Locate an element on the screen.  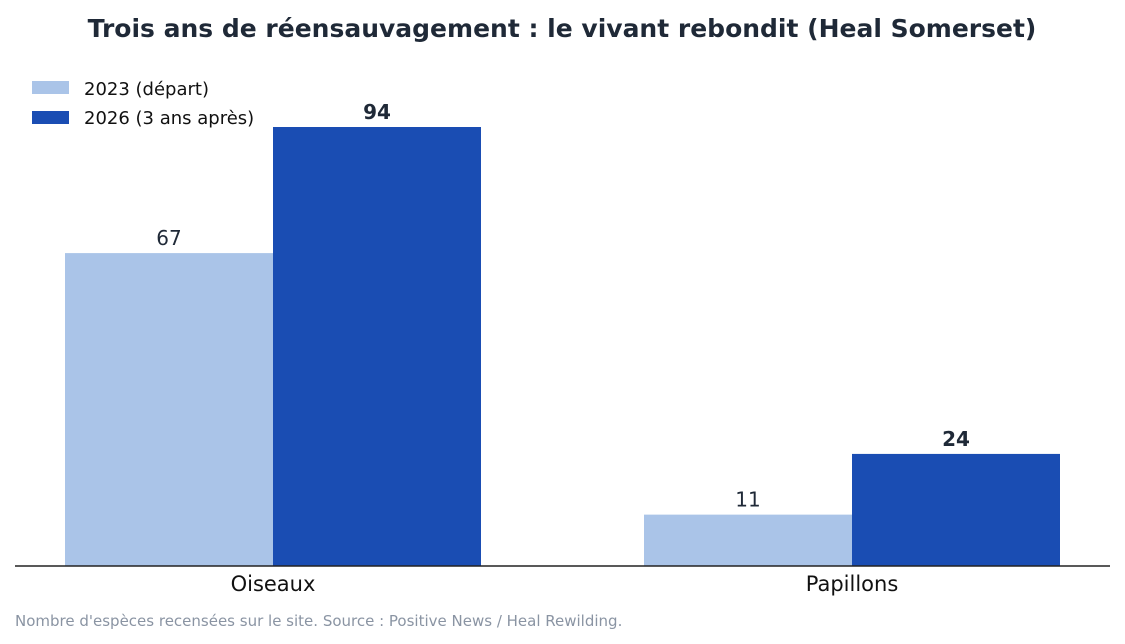
value-label-oiseaux-2026: 94 is located at coordinates (377, 112).